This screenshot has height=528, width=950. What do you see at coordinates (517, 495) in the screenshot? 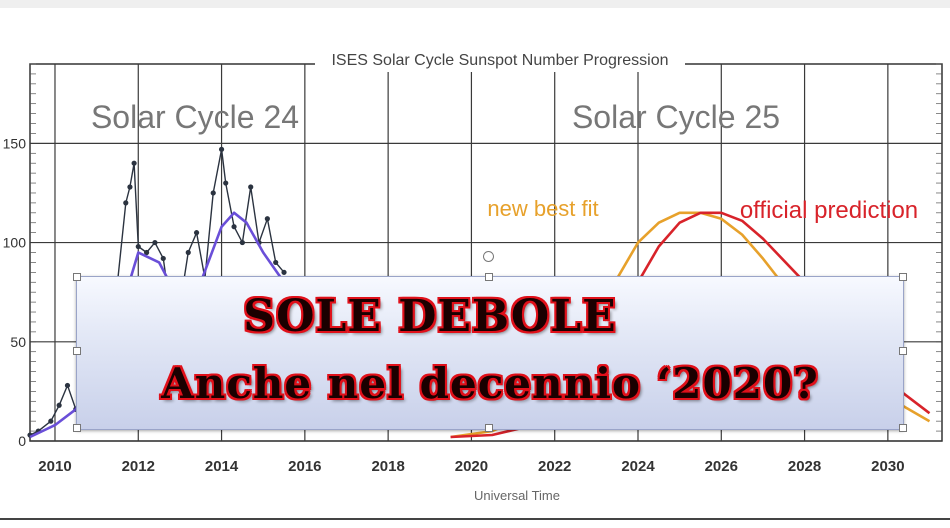
I see `x-axis-label: Universal Time` at bounding box center [517, 495].